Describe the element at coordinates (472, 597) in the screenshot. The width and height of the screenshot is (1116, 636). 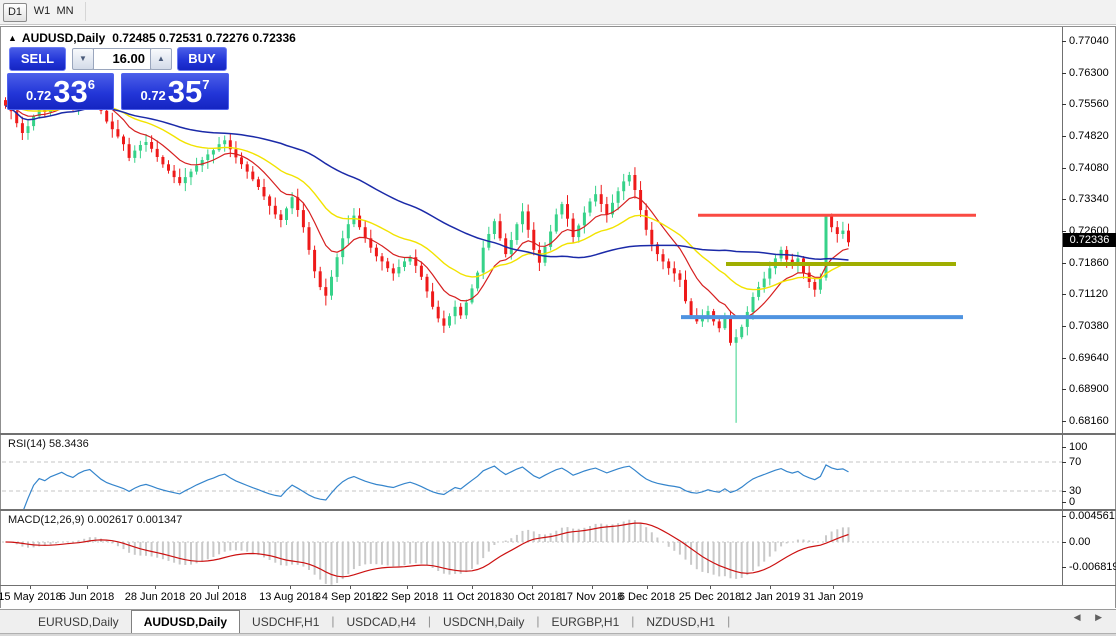
I see `date-axis-label: 11 Oct 2018` at that location.